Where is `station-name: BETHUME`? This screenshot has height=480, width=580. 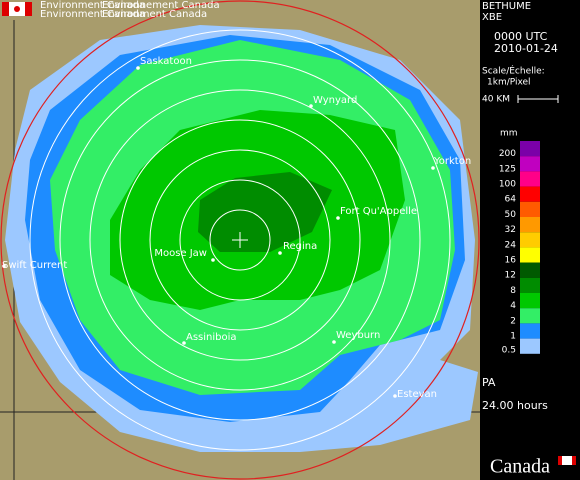
station-name: BETHUME is located at coordinates (506, 6).